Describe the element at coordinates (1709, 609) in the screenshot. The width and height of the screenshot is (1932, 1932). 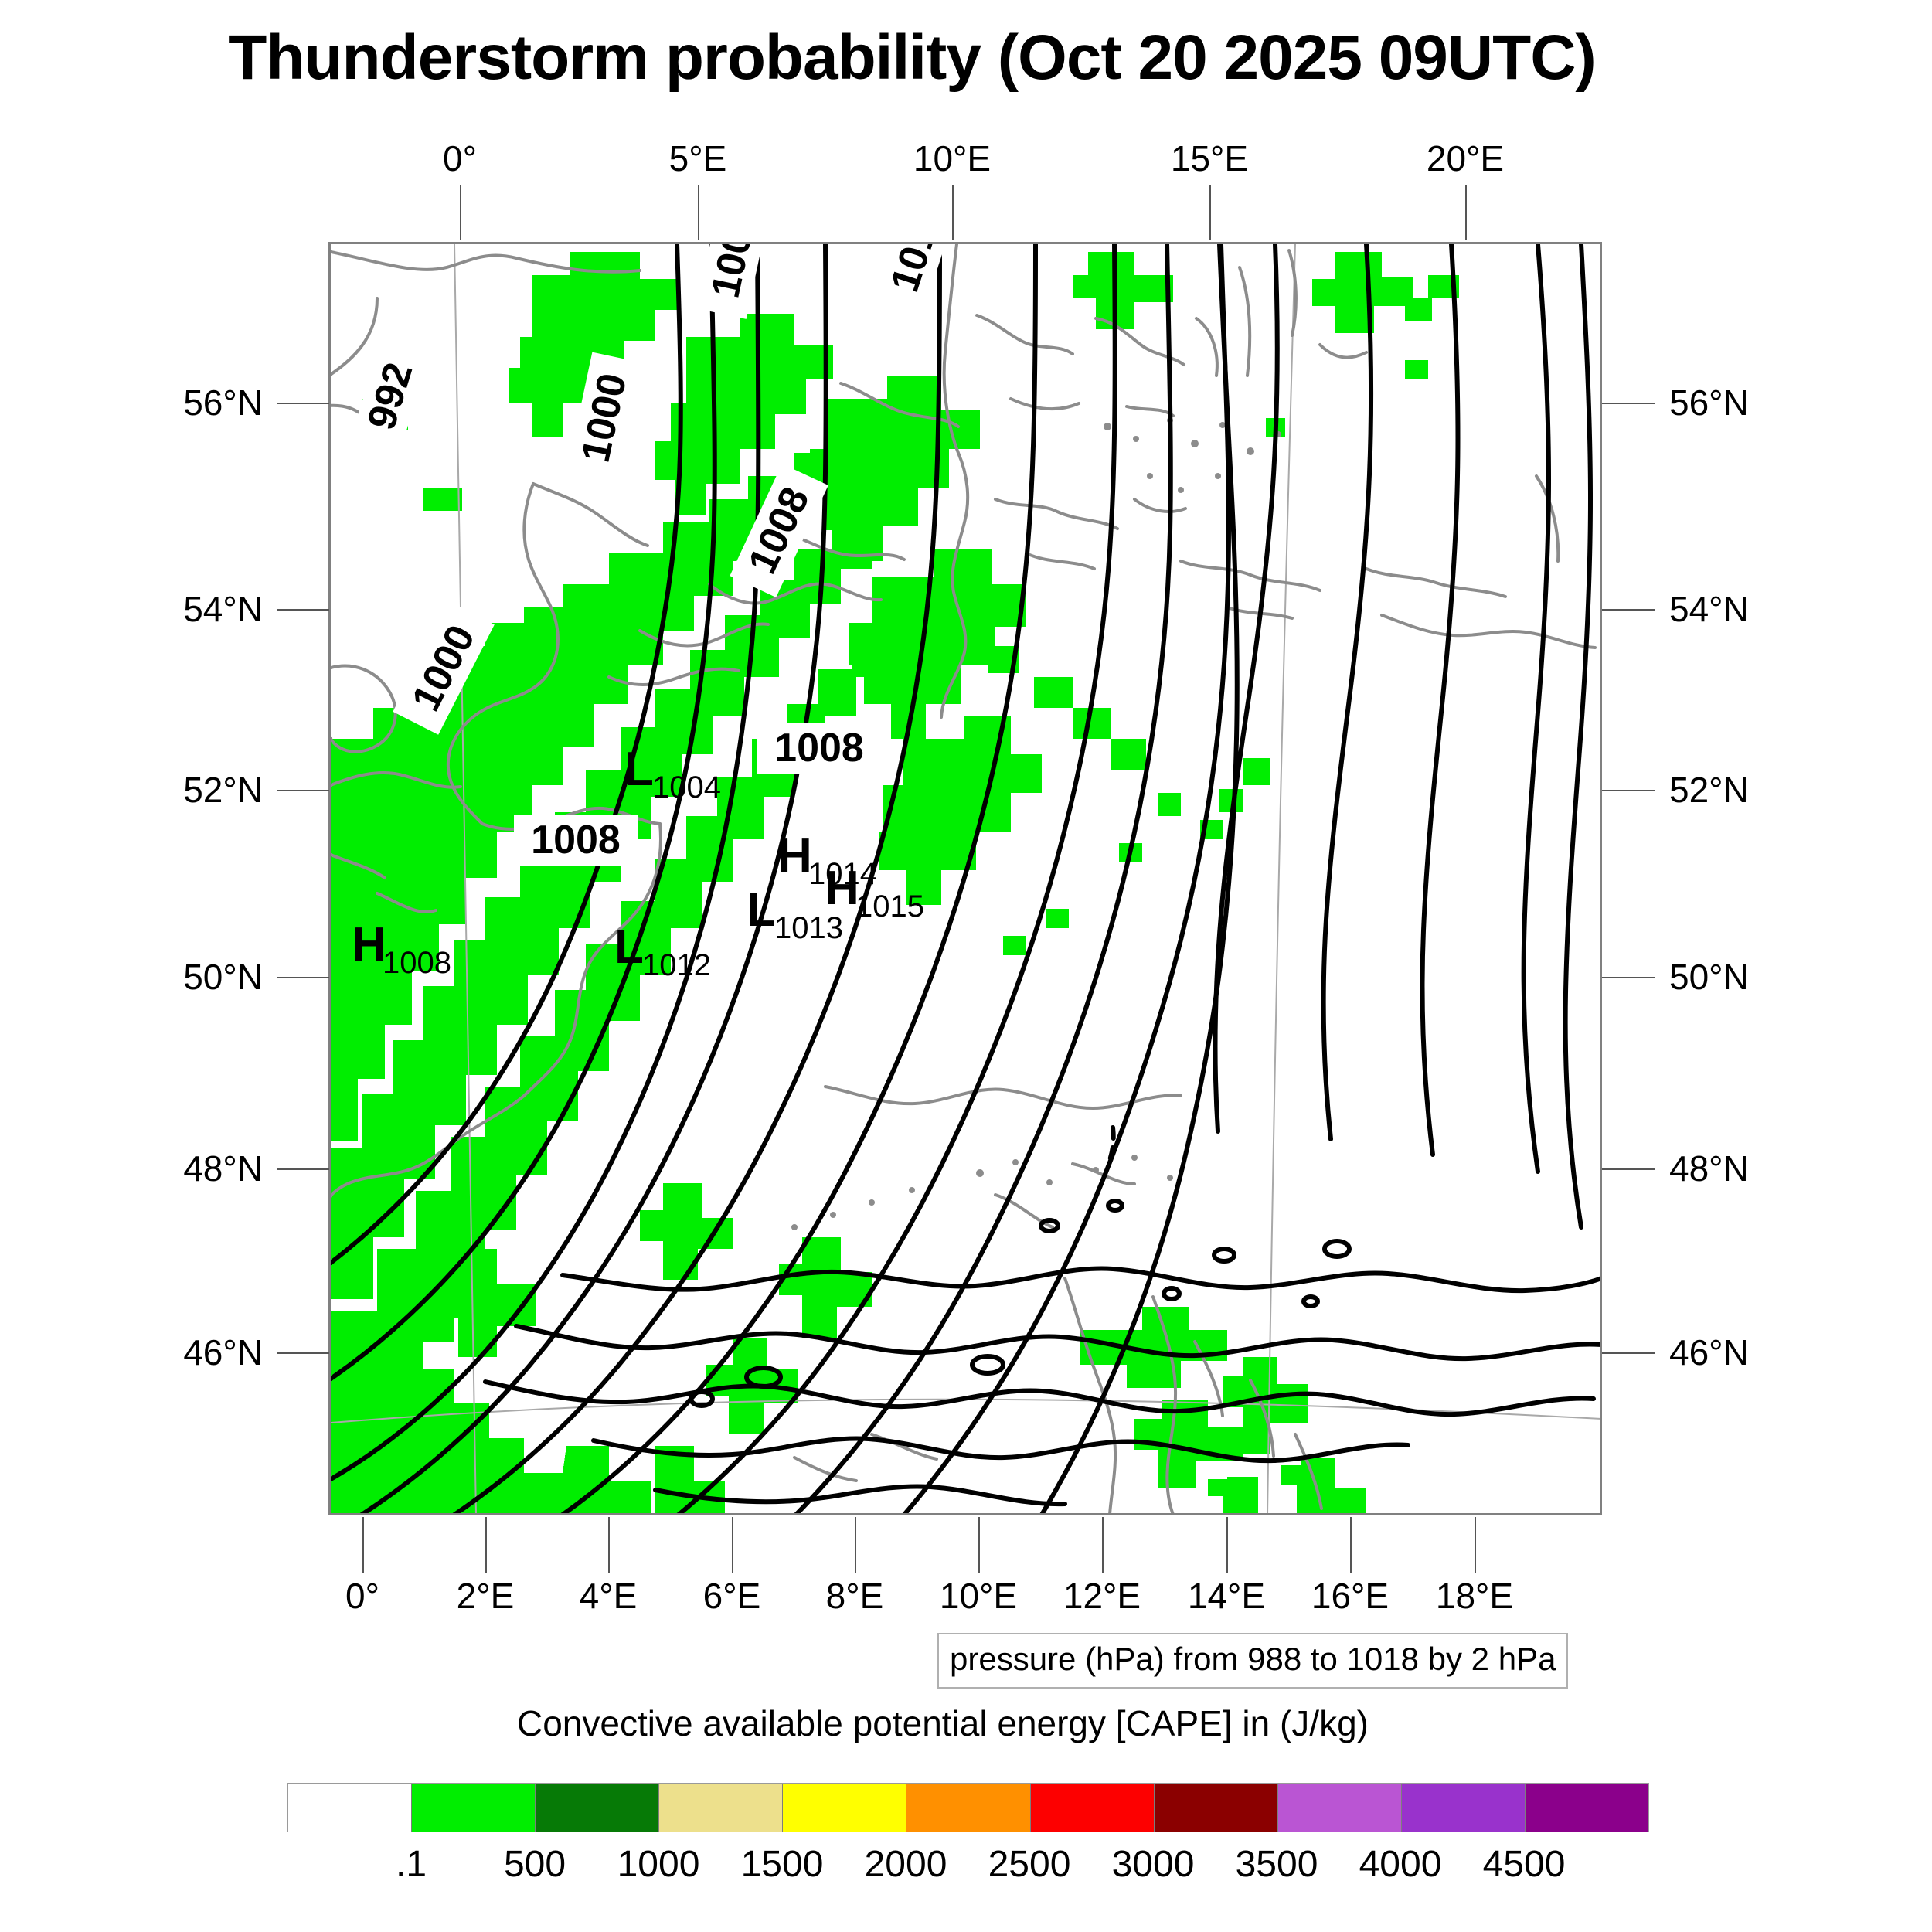
I see `axis-tick-label-right: 54°N` at that location.